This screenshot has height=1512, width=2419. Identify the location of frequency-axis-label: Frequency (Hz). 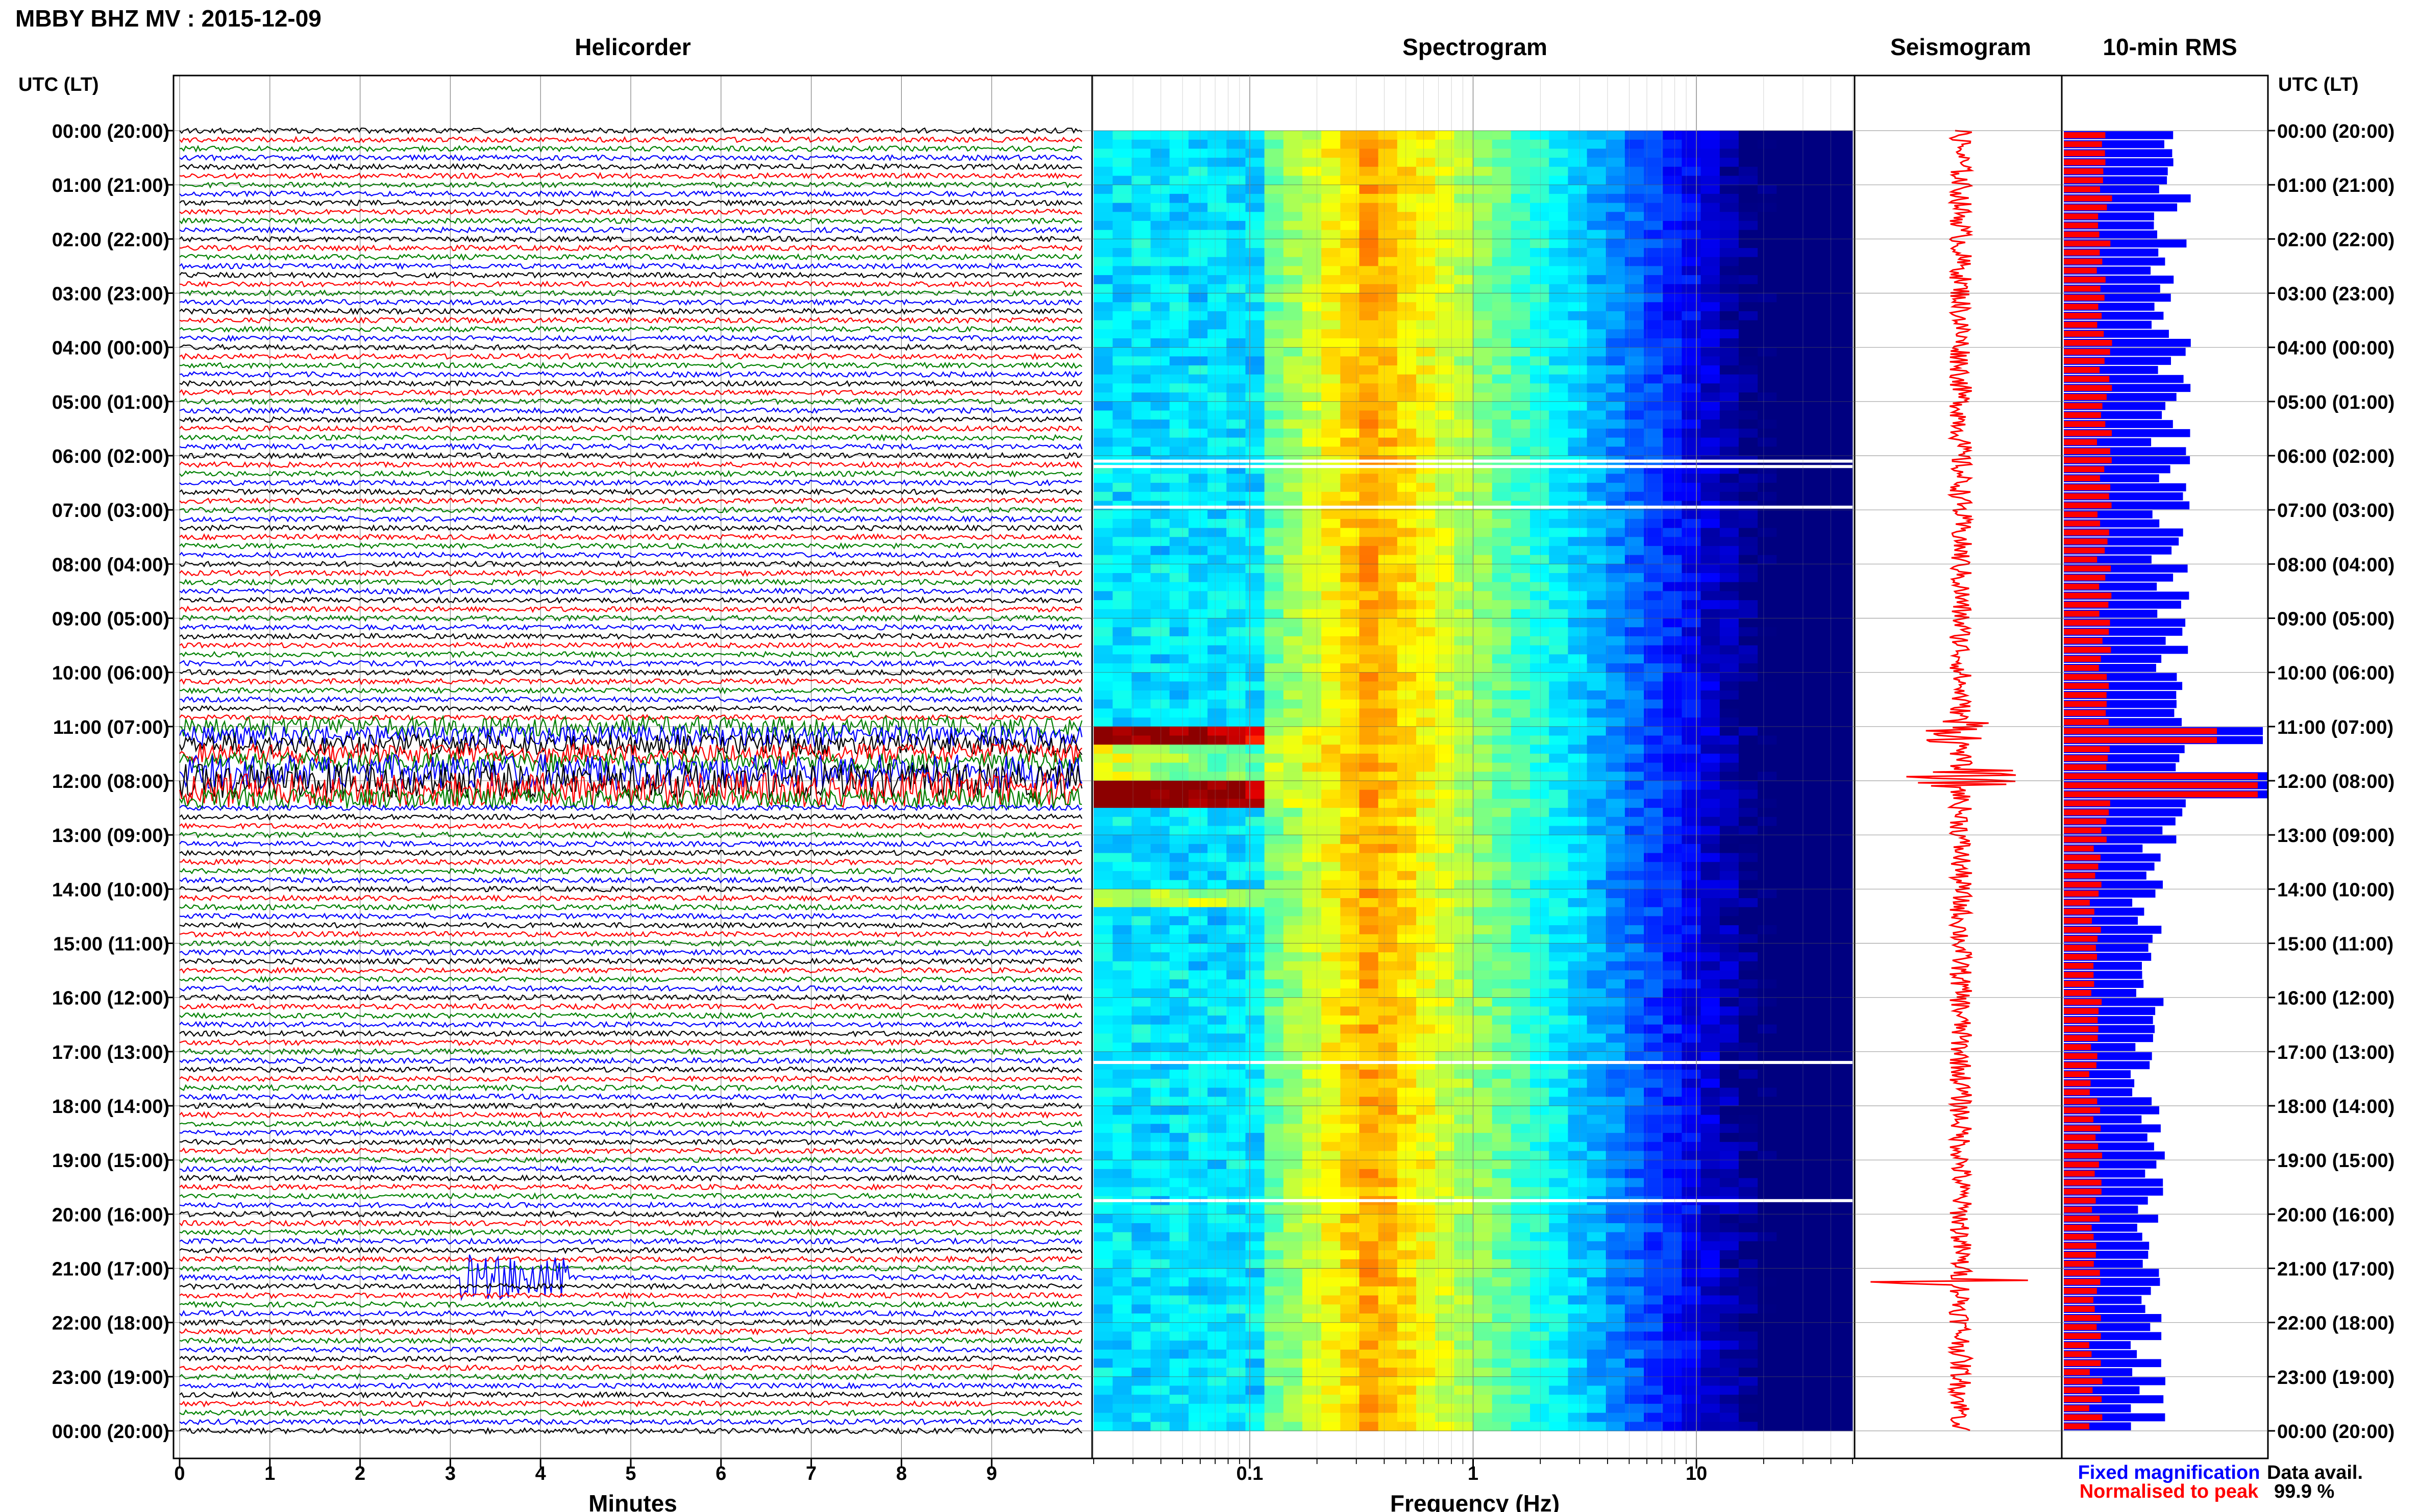
(1475, 1501).